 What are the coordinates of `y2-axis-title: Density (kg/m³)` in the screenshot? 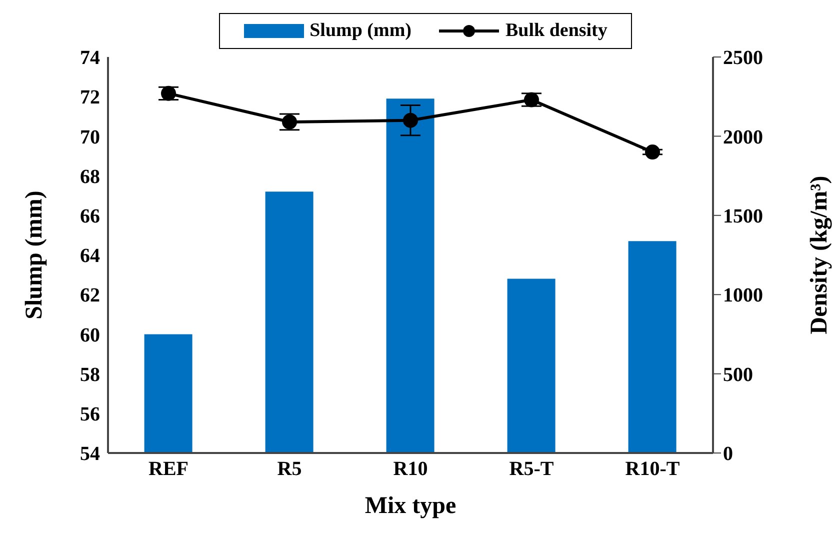 It's located at (819, 255).